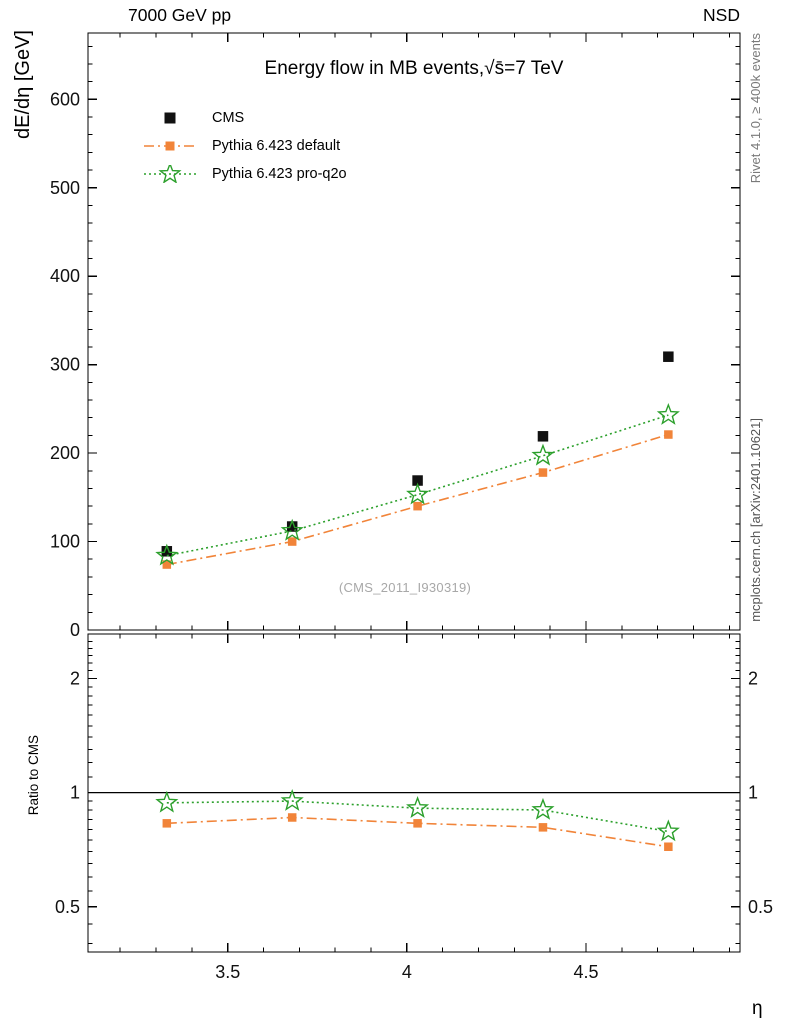 This screenshot has height=1024, width=786. What do you see at coordinates (279, 174) in the screenshot?
I see `legend-label-pythia-proq2o: Pythia 6.423 pro-q2o` at bounding box center [279, 174].